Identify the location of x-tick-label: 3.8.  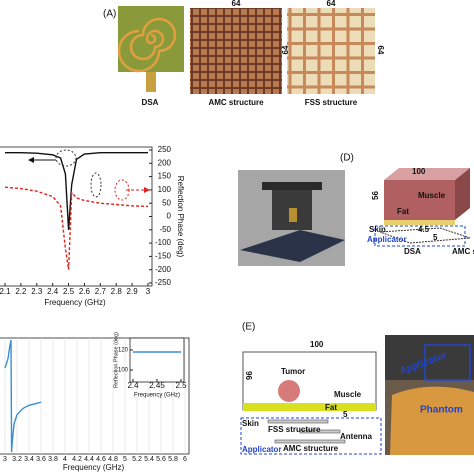
(53, 459).